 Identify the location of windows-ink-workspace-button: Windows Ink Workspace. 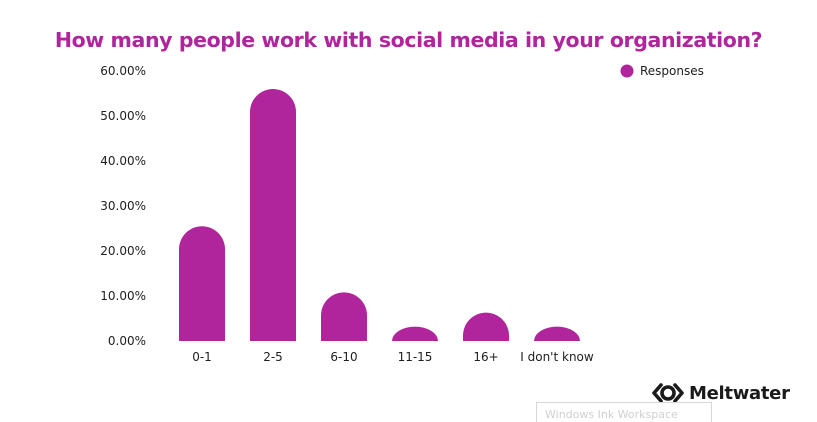
(624, 412).